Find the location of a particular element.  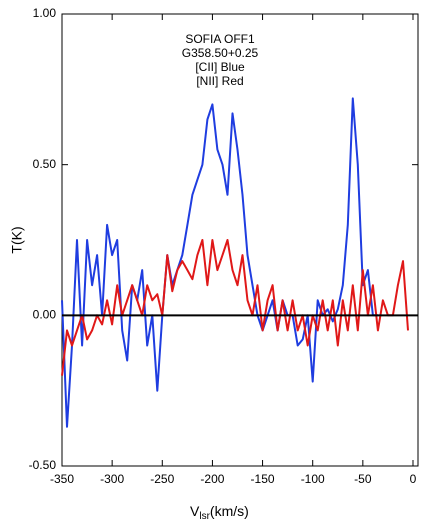

annotation: [CII] Blue is located at coordinates (220, 67).